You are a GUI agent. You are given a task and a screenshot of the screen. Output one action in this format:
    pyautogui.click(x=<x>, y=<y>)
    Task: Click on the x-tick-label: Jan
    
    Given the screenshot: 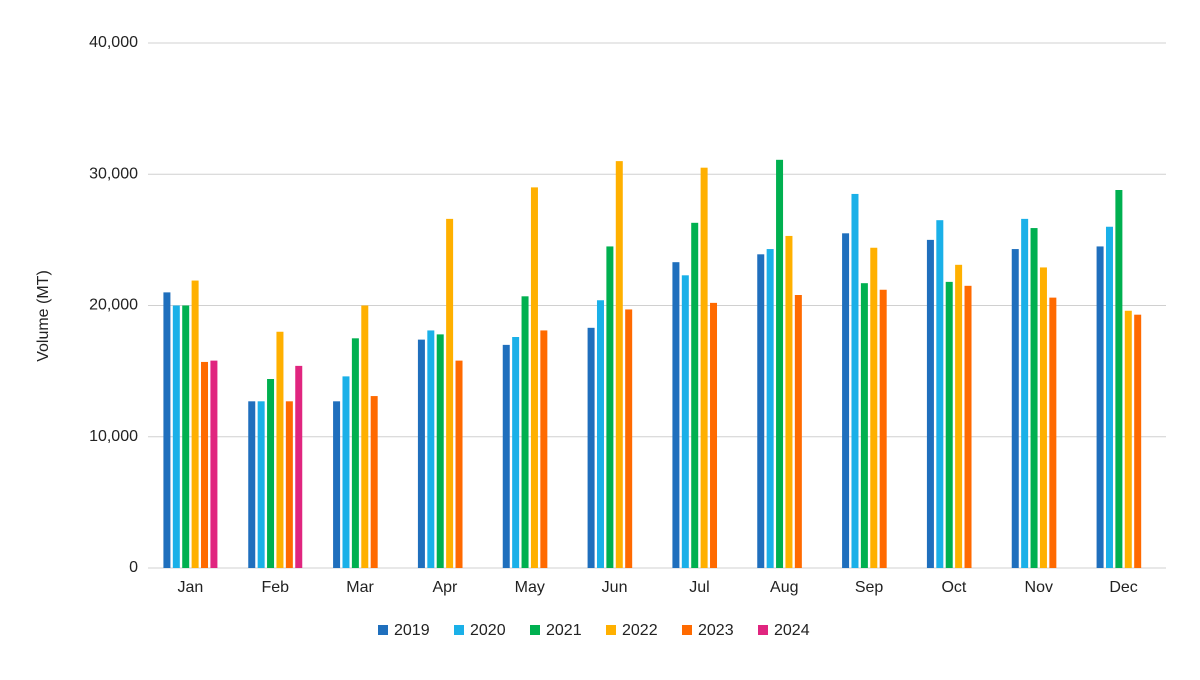 What is the action you would take?
    pyautogui.click(x=191, y=587)
    